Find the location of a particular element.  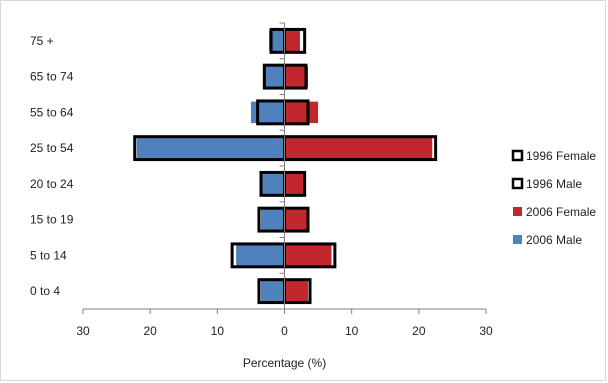

category-label: 15 to 19 is located at coordinates (52, 220).